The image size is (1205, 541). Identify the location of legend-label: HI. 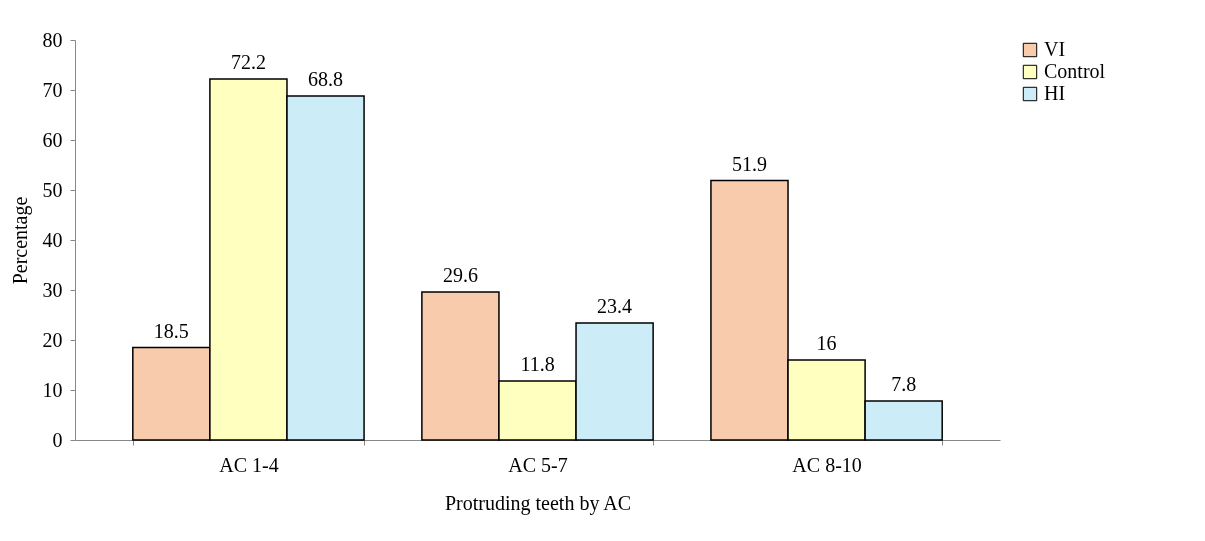
(1055, 93).